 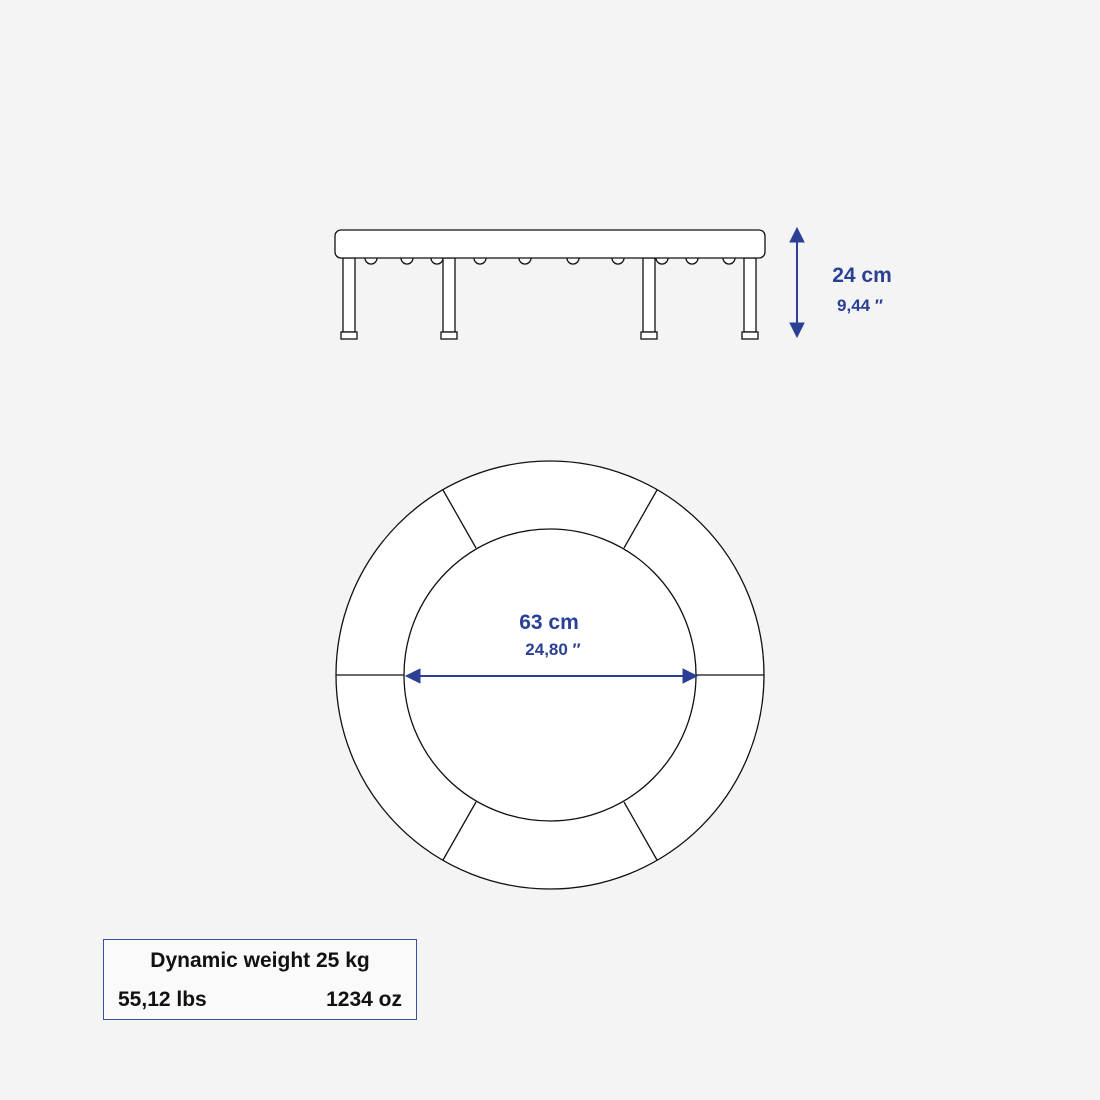 What do you see at coordinates (553, 649) in the screenshot?
I see `diameter-imperial-label: 24,80 ″` at bounding box center [553, 649].